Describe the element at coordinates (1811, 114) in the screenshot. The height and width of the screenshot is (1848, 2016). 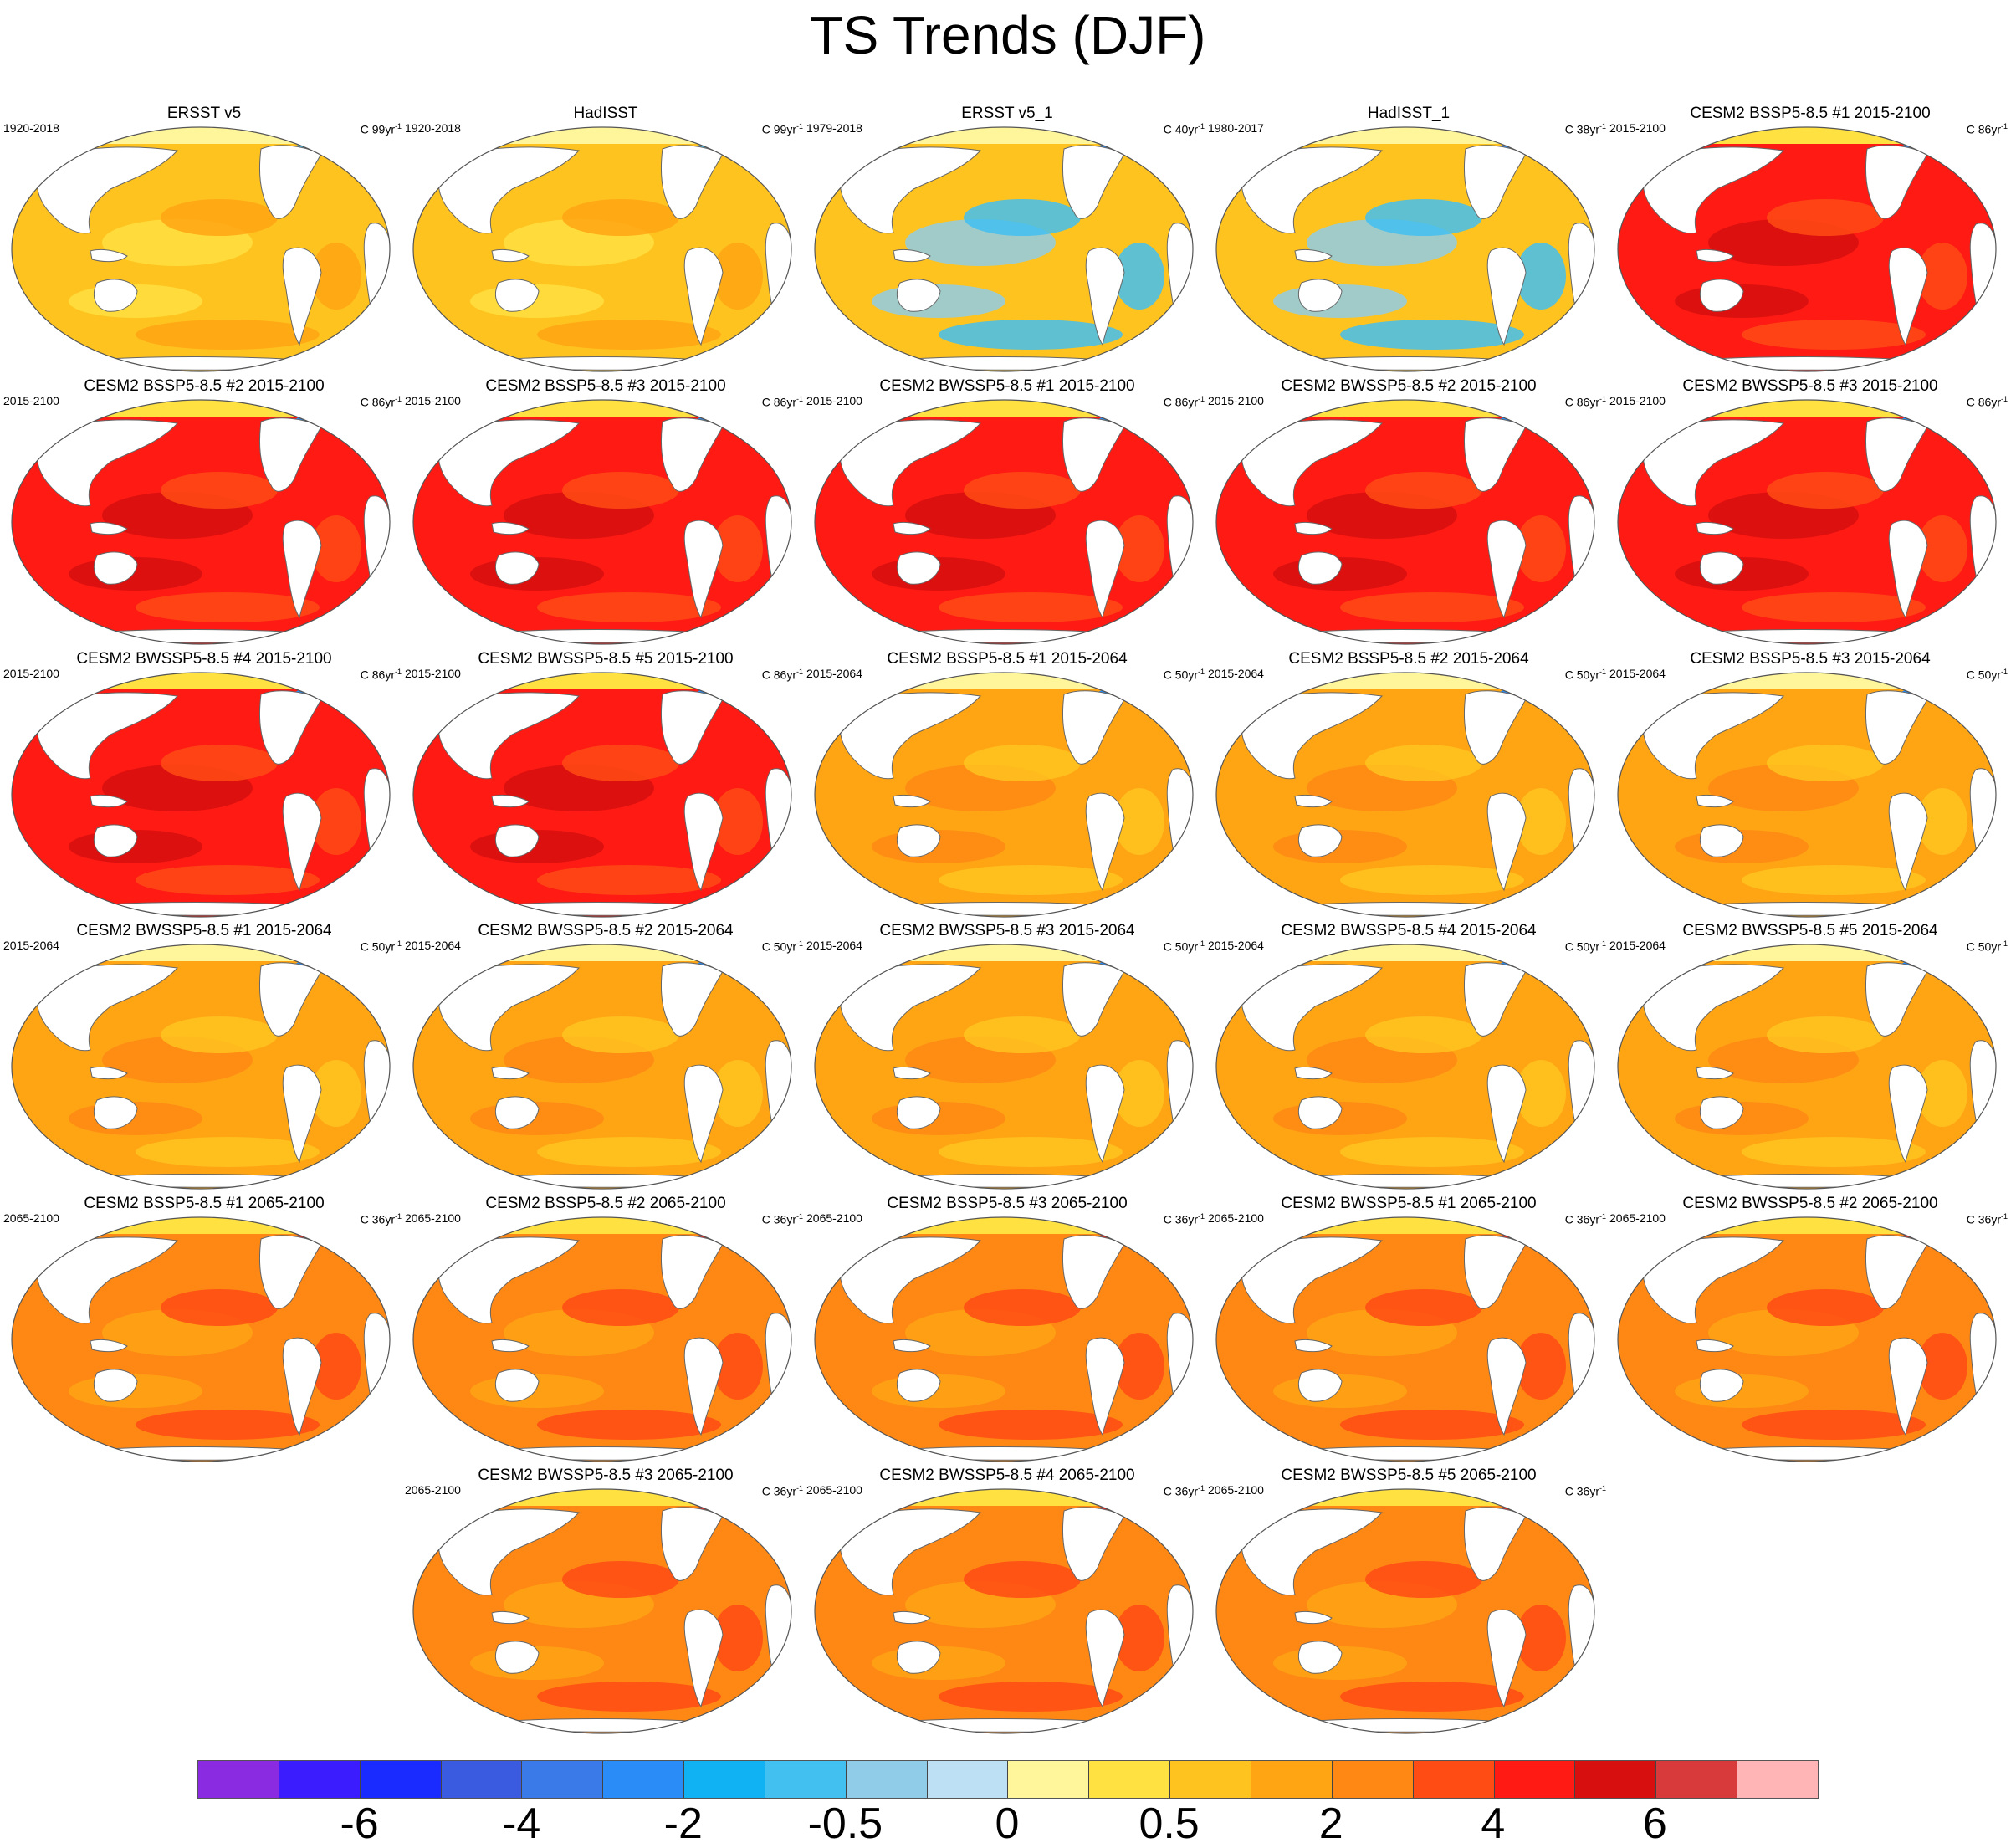
I see `panel-title: CESM2 BSSP5-8.5 #1 2015-2100` at that location.